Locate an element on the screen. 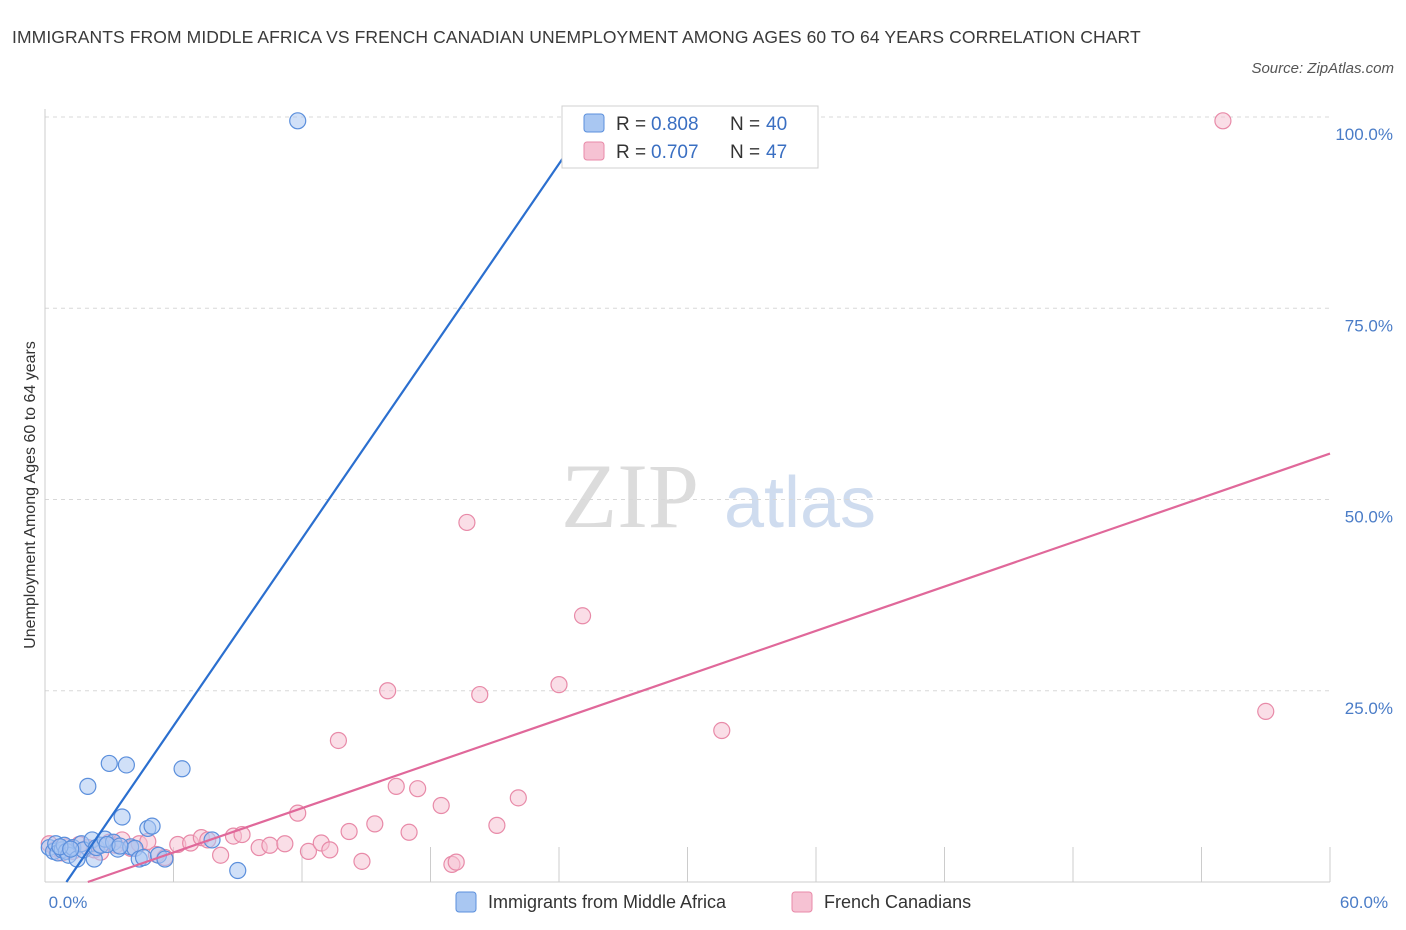  bottom-legend-swatch-blue is located at coordinates (466, 902).